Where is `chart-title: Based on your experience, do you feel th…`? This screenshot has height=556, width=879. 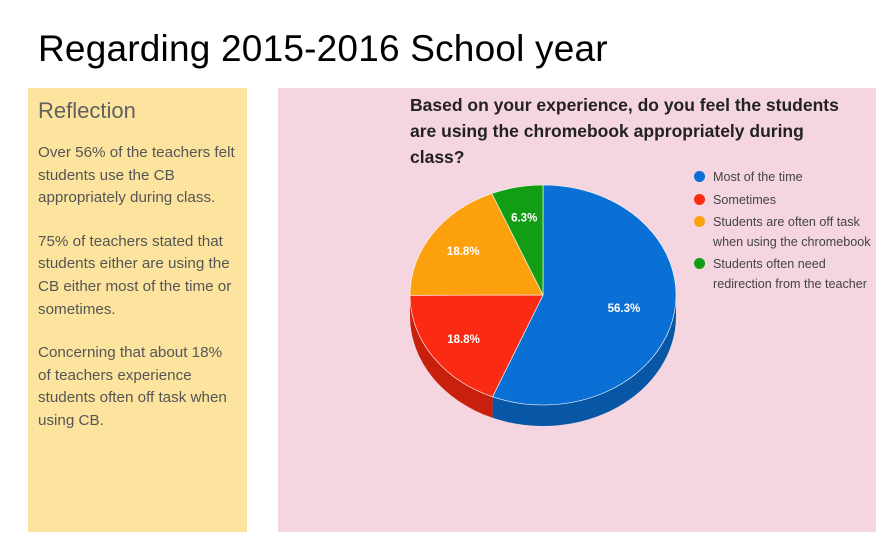
chart-title: Based on your experience, do you feel th… is located at coordinates (624, 131).